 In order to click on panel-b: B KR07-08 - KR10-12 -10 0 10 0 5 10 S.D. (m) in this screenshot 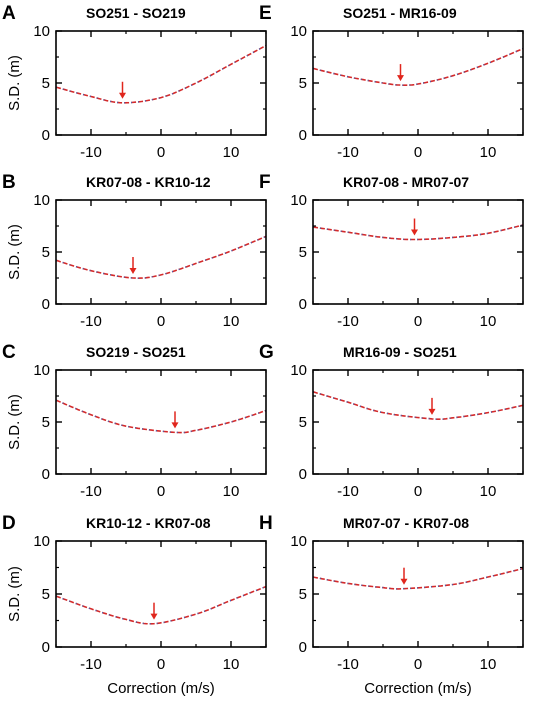, I will do `click(134, 251)`.